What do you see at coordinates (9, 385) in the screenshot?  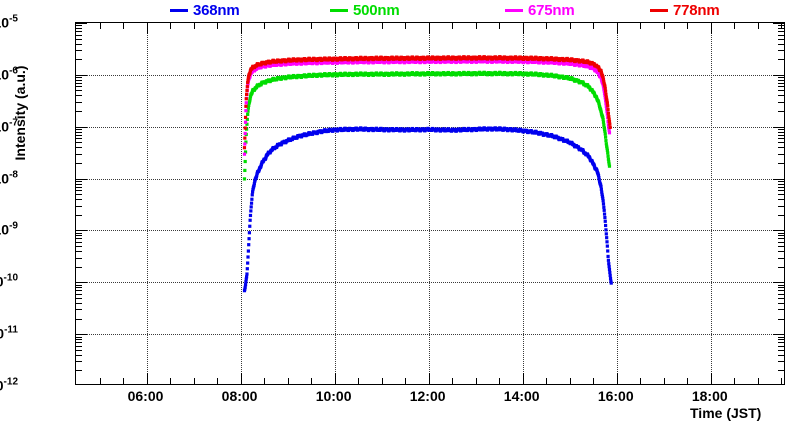 I see `y-tick-label: 10-12` at bounding box center [9, 385].